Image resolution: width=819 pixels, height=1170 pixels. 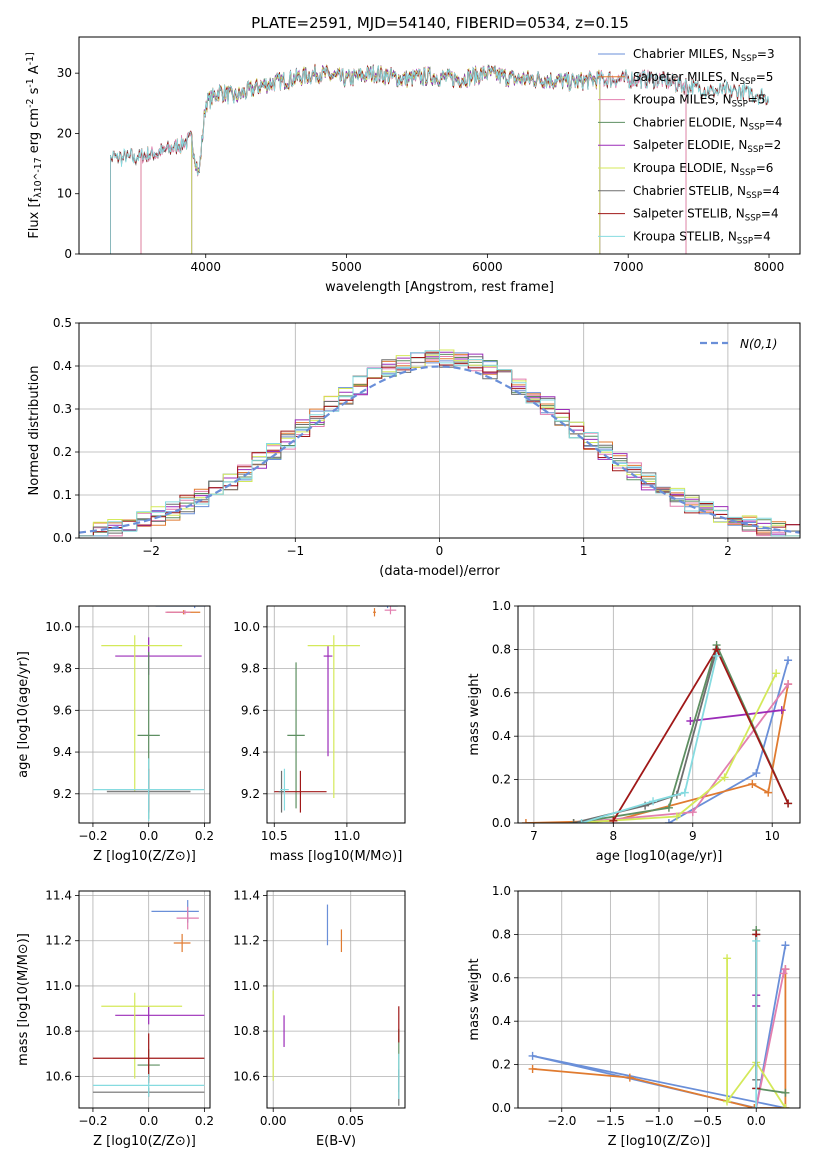 I want to click on x-tick-label: 11.0, so click(x=347, y=836).